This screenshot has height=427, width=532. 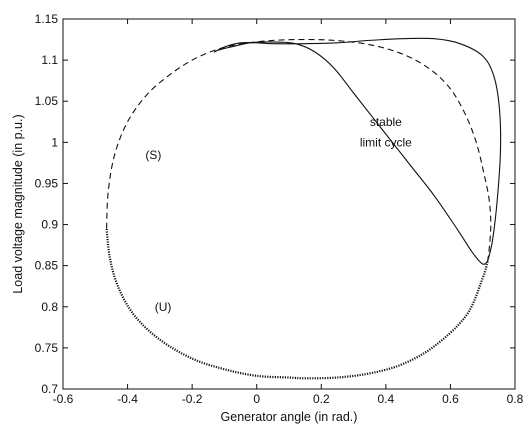 What do you see at coordinates (192, 399) in the screenshot?
I see `x-tick-label: -0.2` at bounding box center [192, 399].